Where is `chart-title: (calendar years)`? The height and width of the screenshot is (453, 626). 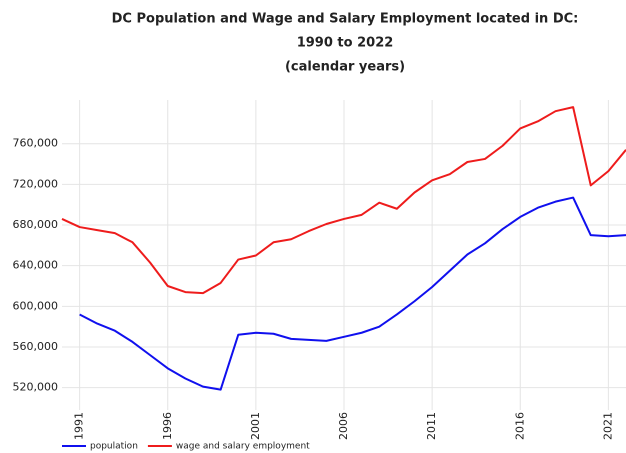
chart-title: (calendar years) is located at coordinates (345, 67).